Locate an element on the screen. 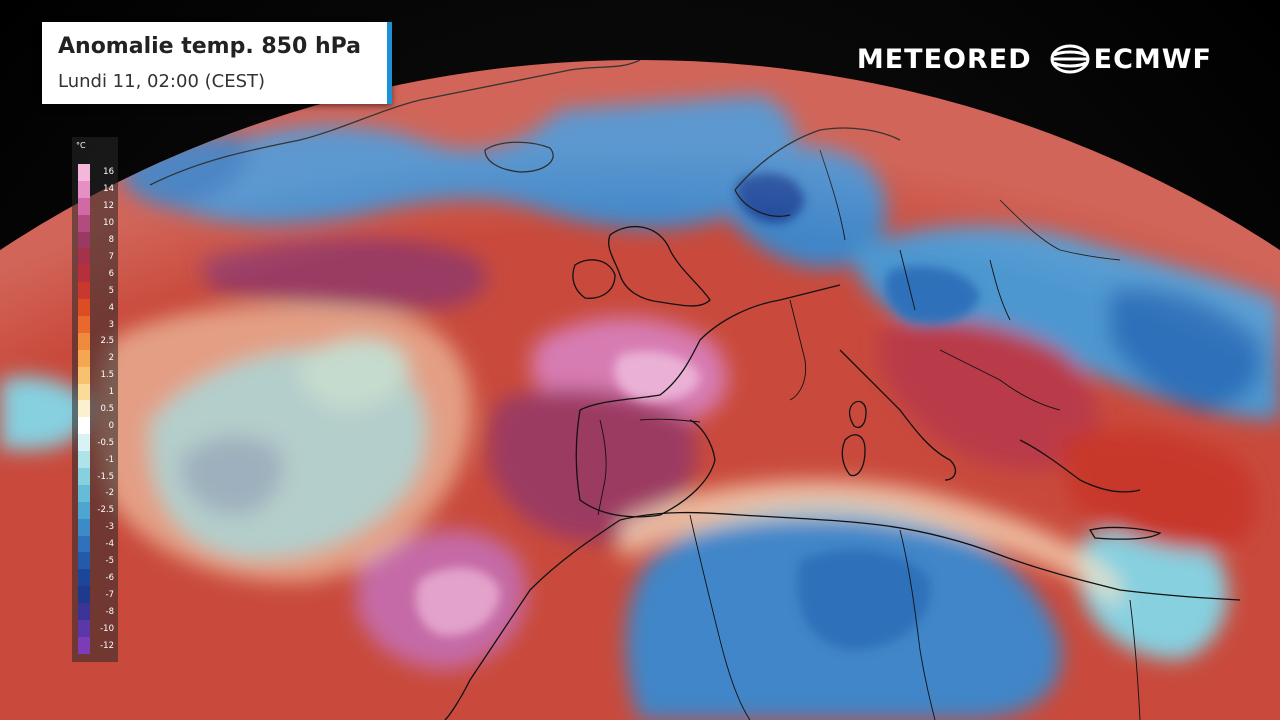 This screenshot has height=720, width=1280. map-subtitle: Lundi 11, 02:00 (CEST) is located at coordinates (162, 81).